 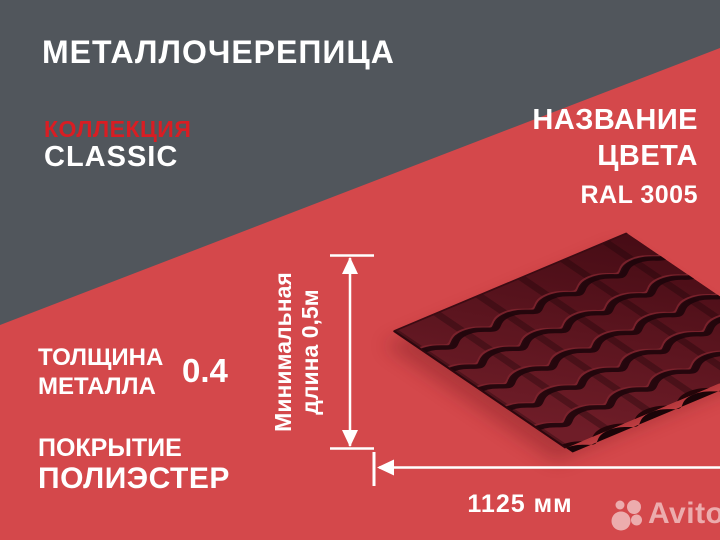 What do you see at coordinates (350, 438) in the screenshot?
I see `arrow-down-icon` at bounding box center [350, 438].